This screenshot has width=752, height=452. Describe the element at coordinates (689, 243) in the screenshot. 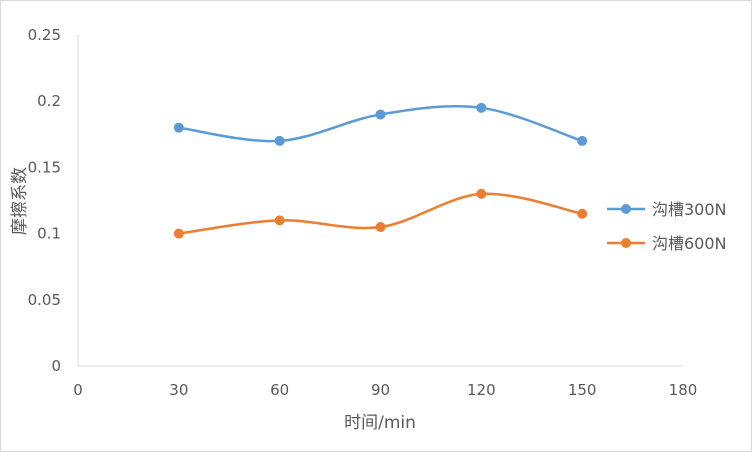

I see `legend-label: 沟槽600N` at that location.